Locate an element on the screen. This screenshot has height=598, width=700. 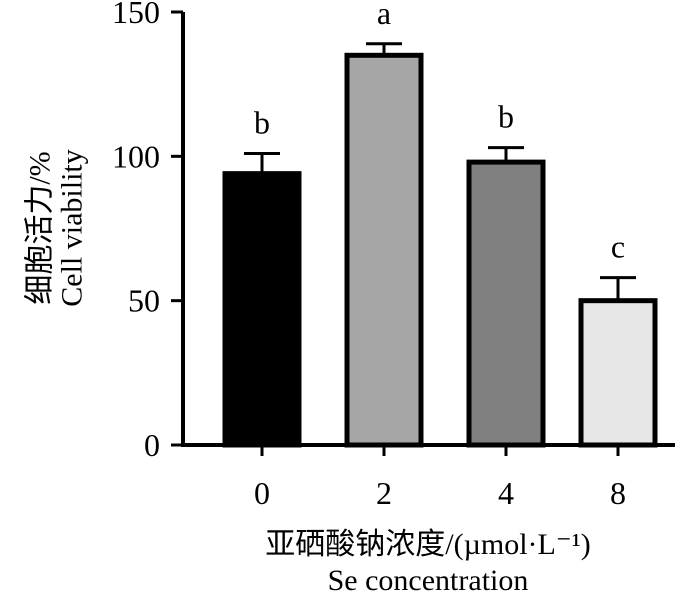
y-tick-label-0: 0 is located at coordinates (152, 445).